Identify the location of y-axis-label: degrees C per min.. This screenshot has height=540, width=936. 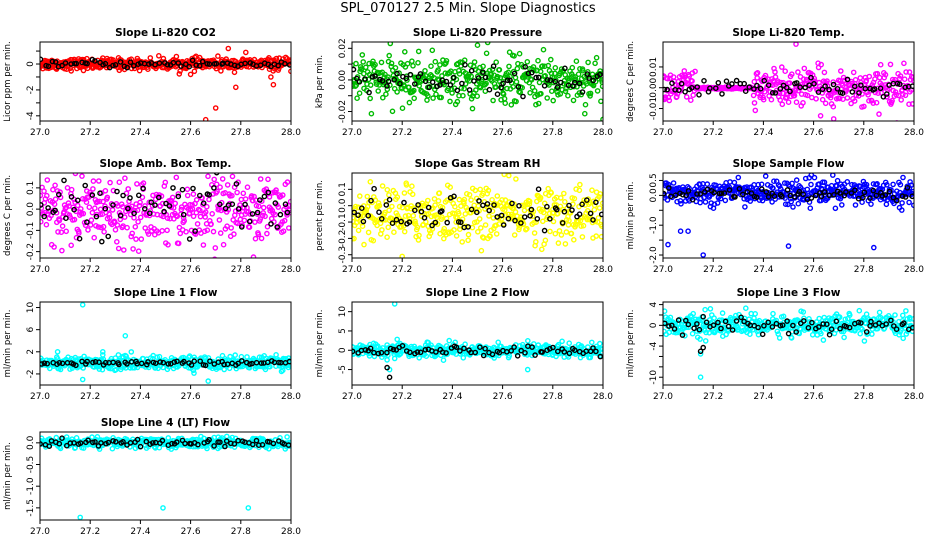
(631, 81).